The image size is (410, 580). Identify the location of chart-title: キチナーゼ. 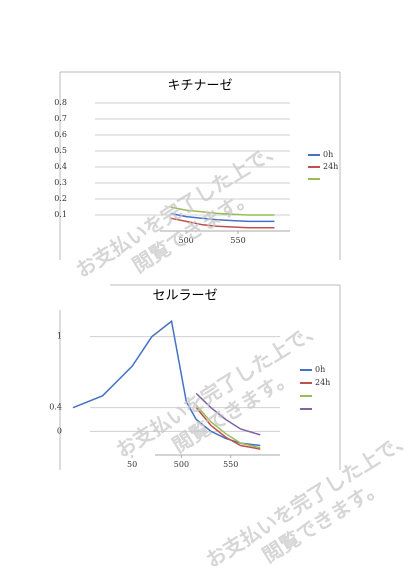
(199, 86).